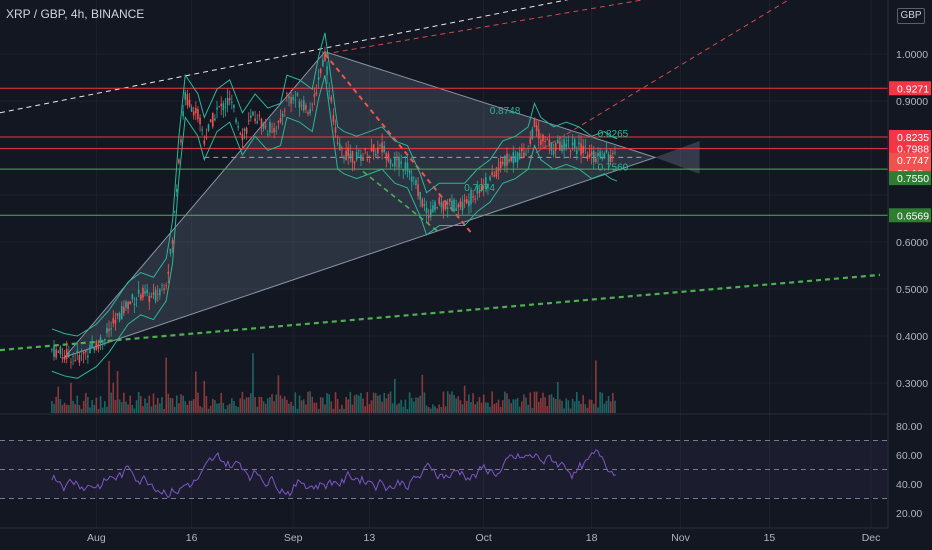 The image size is (932, 550). I want to click on symbol-title: XRP / GBP, 4h, BINANCE, so click(75, 14).